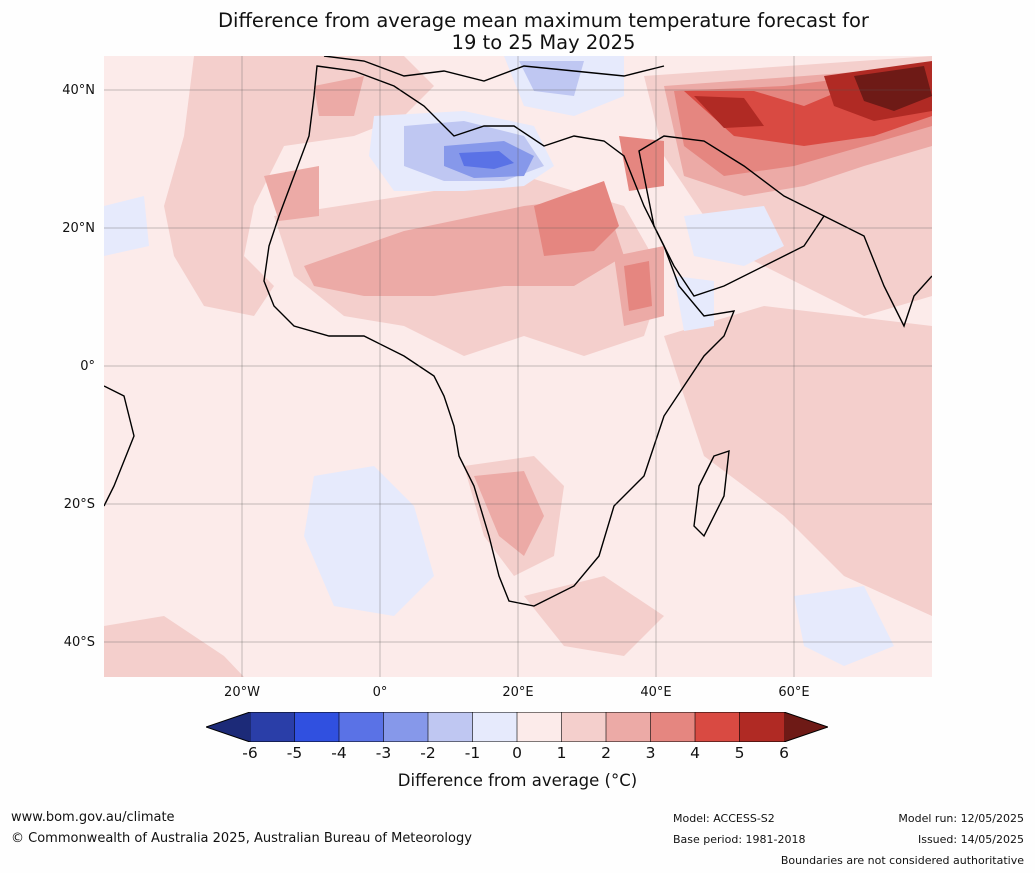  I want to click on lat-label-40s: 40°S, so click(79, 642).